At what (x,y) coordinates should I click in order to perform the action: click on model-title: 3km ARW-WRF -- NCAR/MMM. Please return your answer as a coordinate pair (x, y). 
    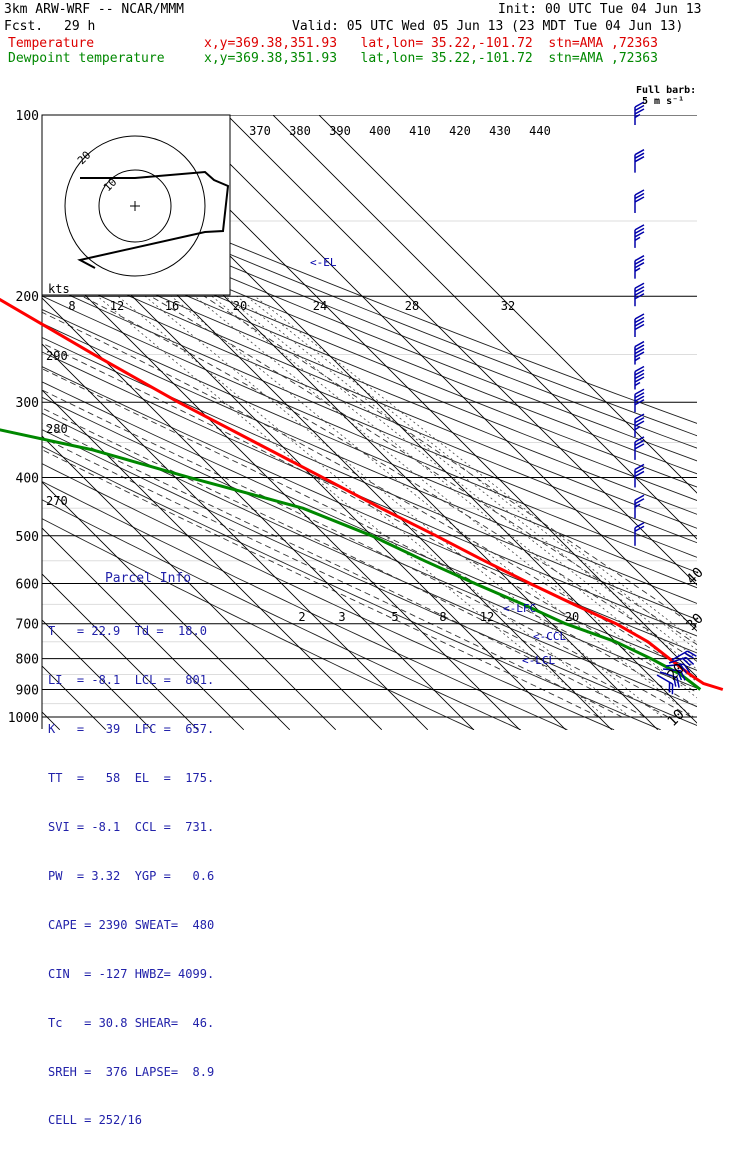
    Looking at the image, I should click on (94, 9).